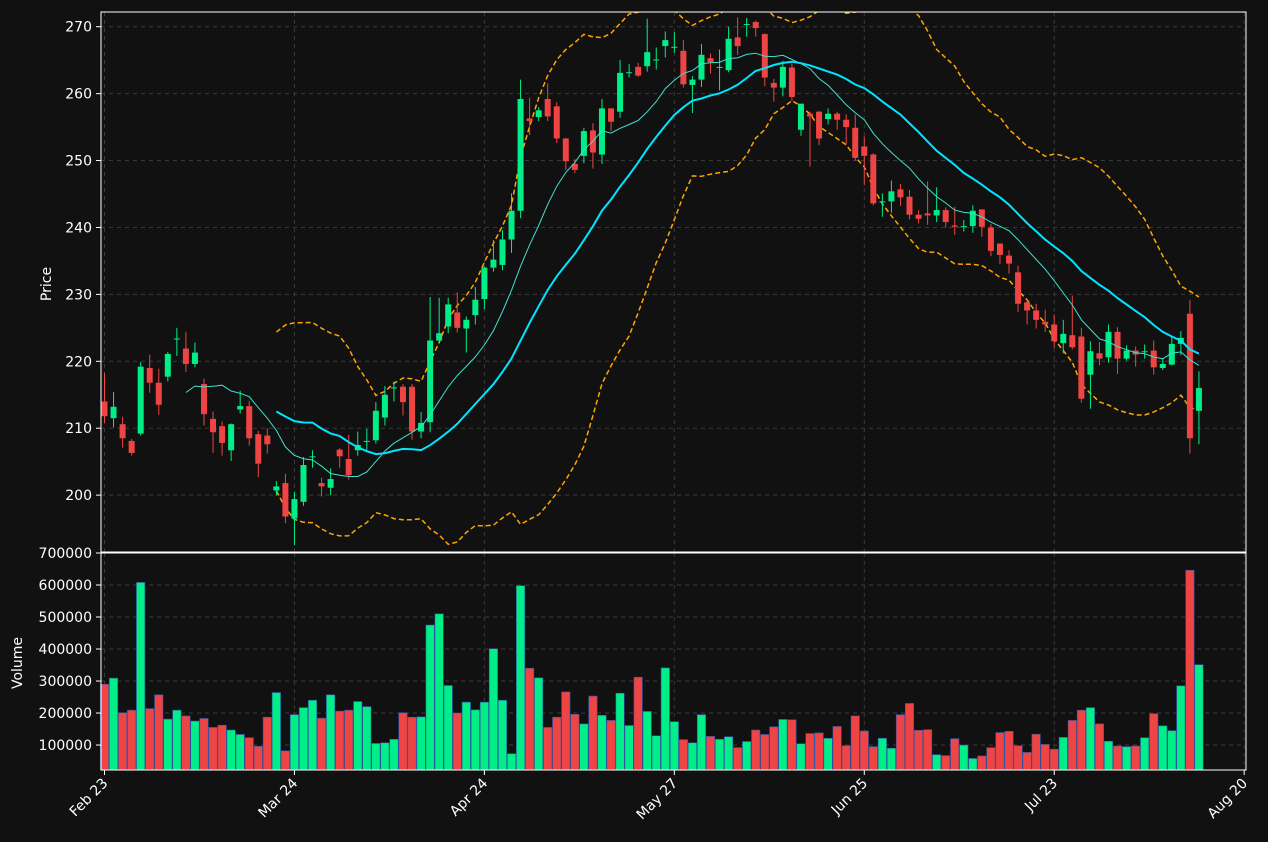 The image size is (1268, 842). Describe the element at coordinates (78, 496) in the screenshot. I see `price-tick-label: 200` at that location.